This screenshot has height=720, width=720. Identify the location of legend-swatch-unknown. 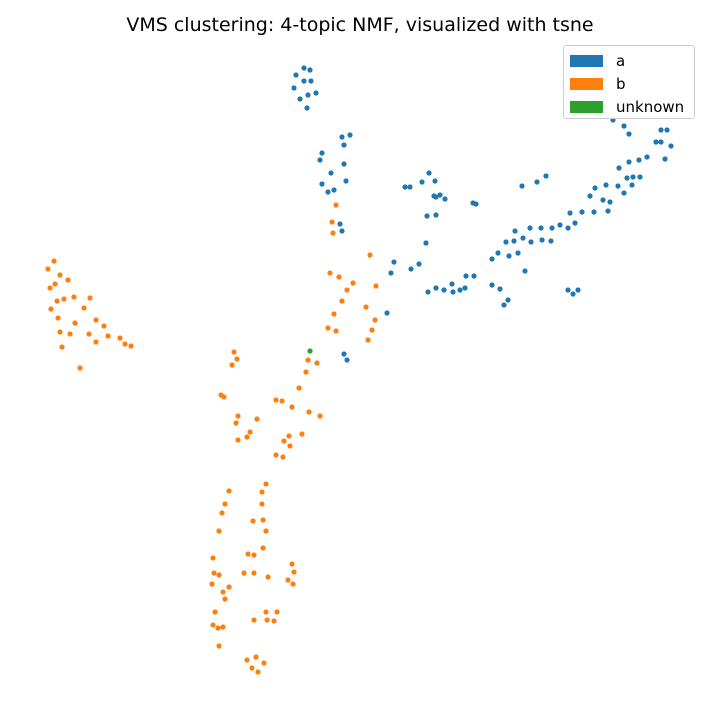
(586, 107).